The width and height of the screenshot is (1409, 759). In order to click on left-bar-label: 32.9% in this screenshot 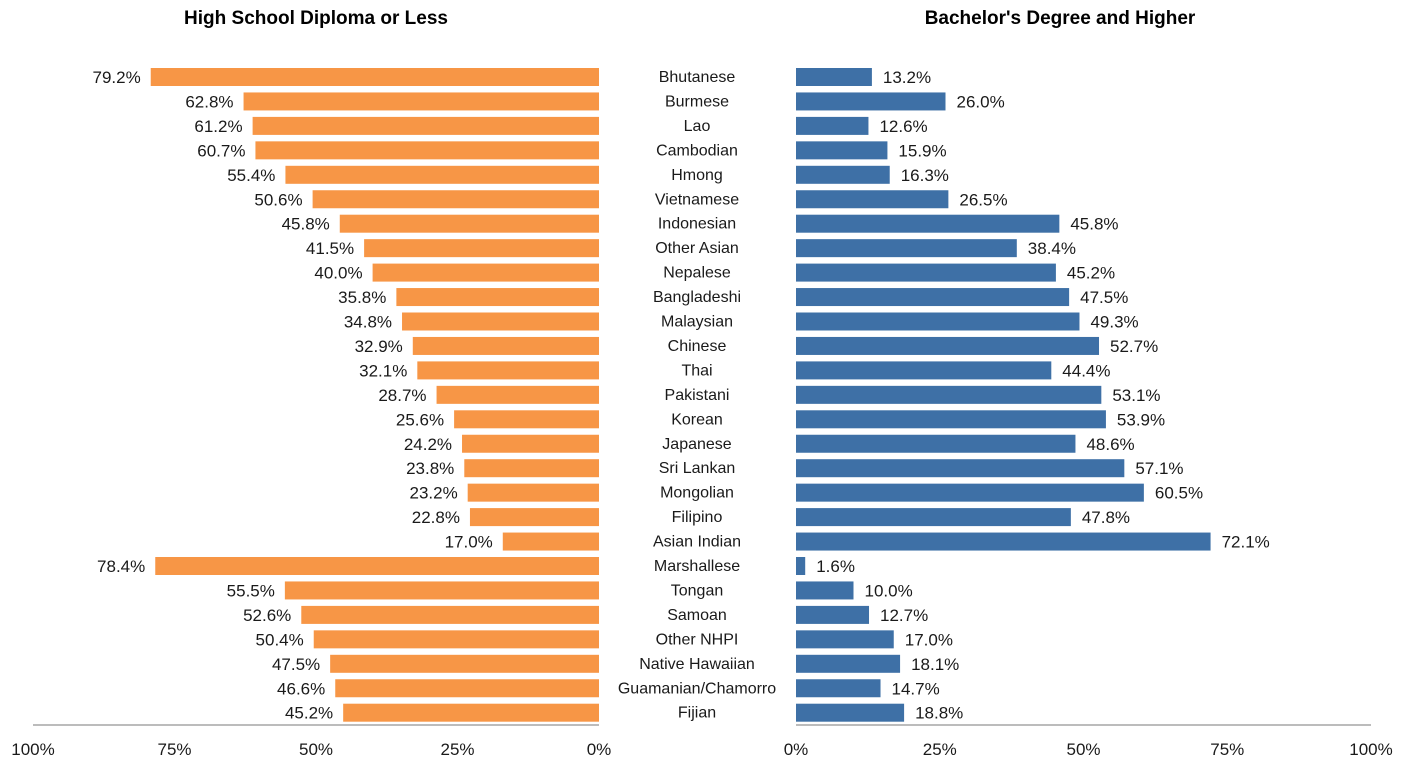, I will do `click(379, 346)`.